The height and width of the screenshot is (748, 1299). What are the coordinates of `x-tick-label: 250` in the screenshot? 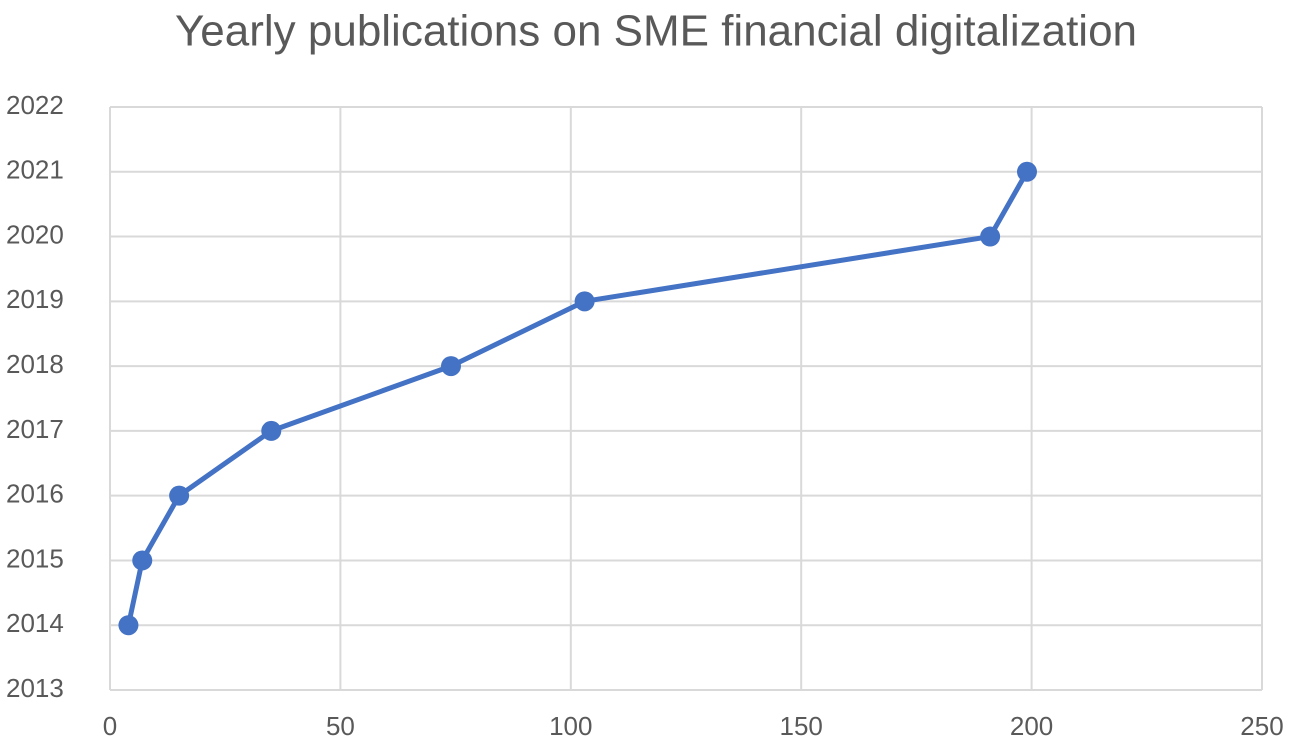 It's located at (1261, 726).